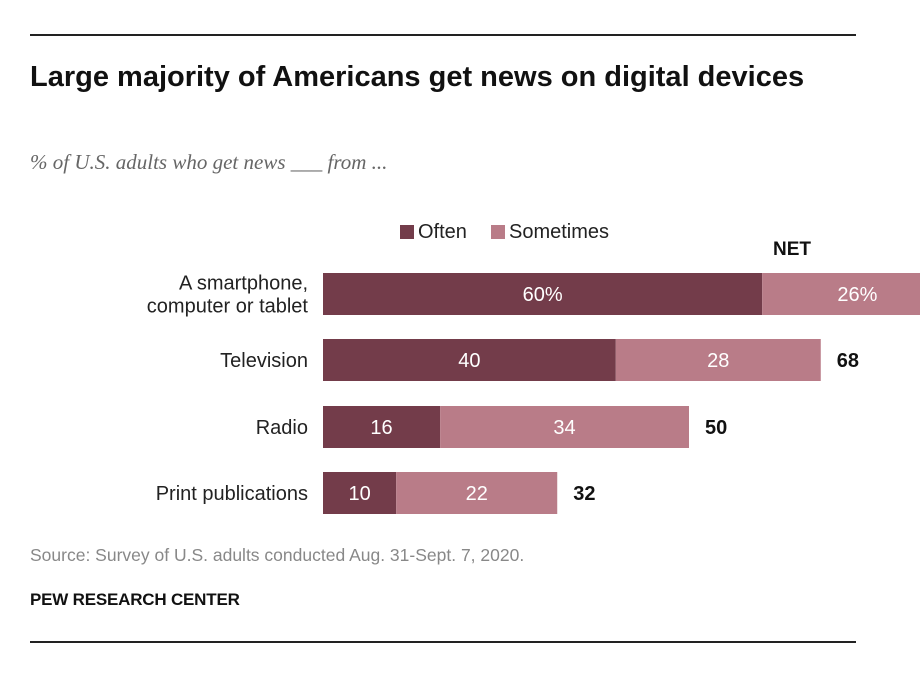  Describe the element at coordinates (282, 428) in the screenshot. I see `category-label: Radio` at that location.